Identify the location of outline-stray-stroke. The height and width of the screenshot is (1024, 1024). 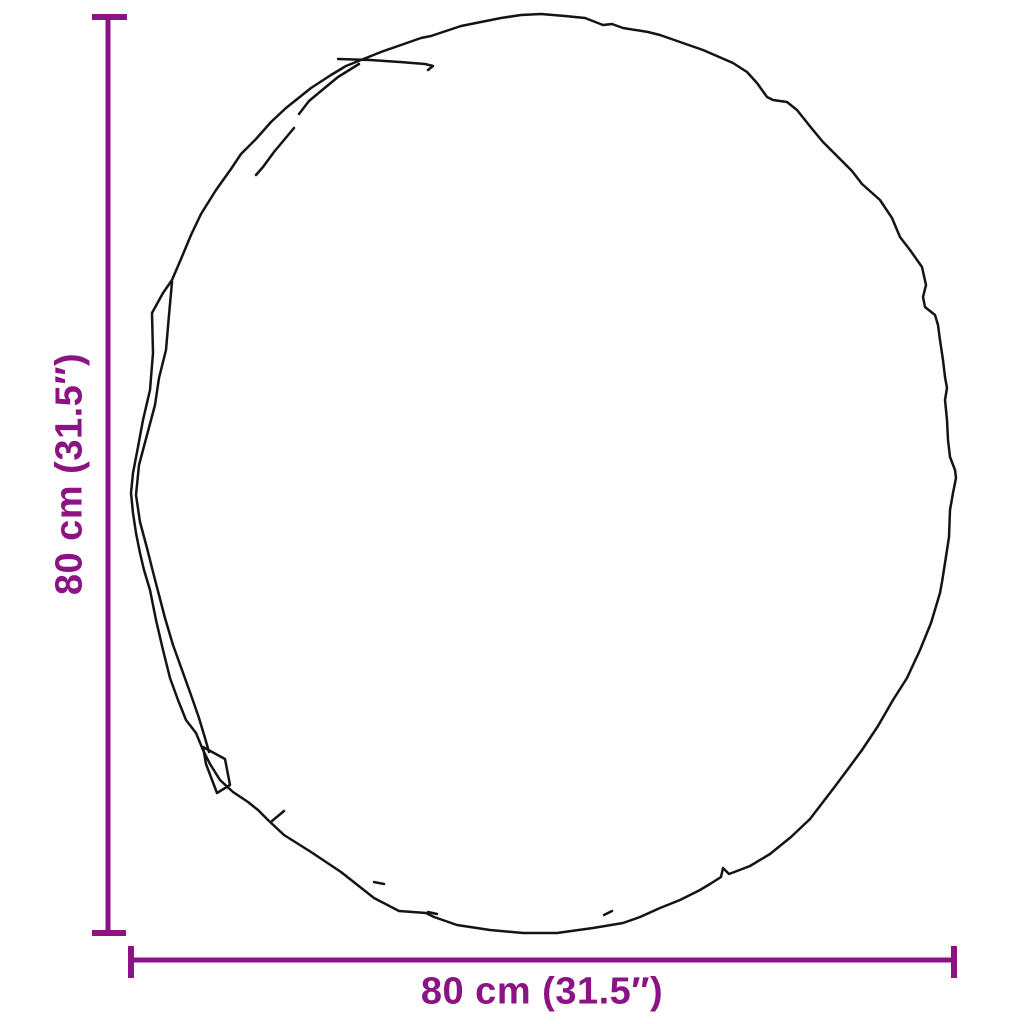
(385, 64).